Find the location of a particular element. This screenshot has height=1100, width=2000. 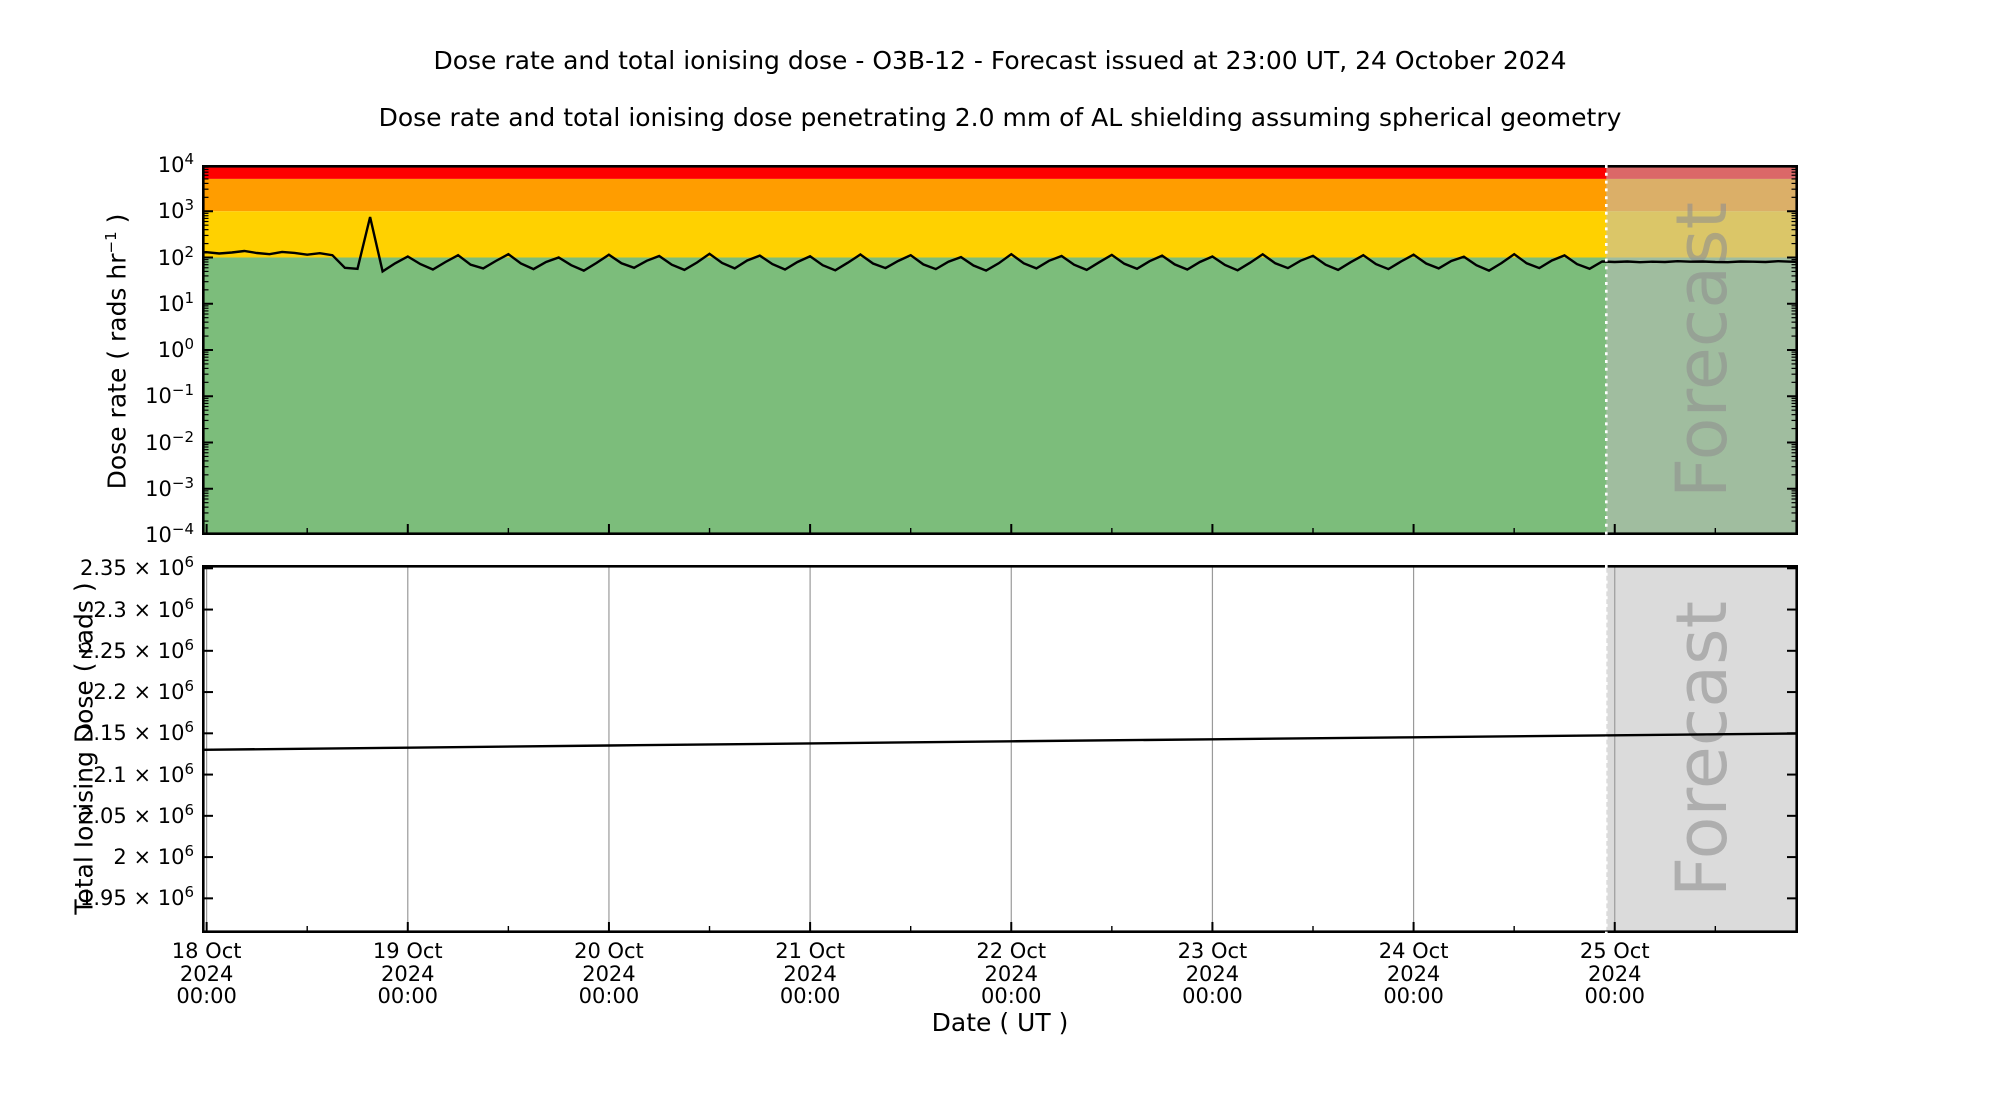

y-tick-label: 2.05 × 106 is located at coordinates (137, 814).